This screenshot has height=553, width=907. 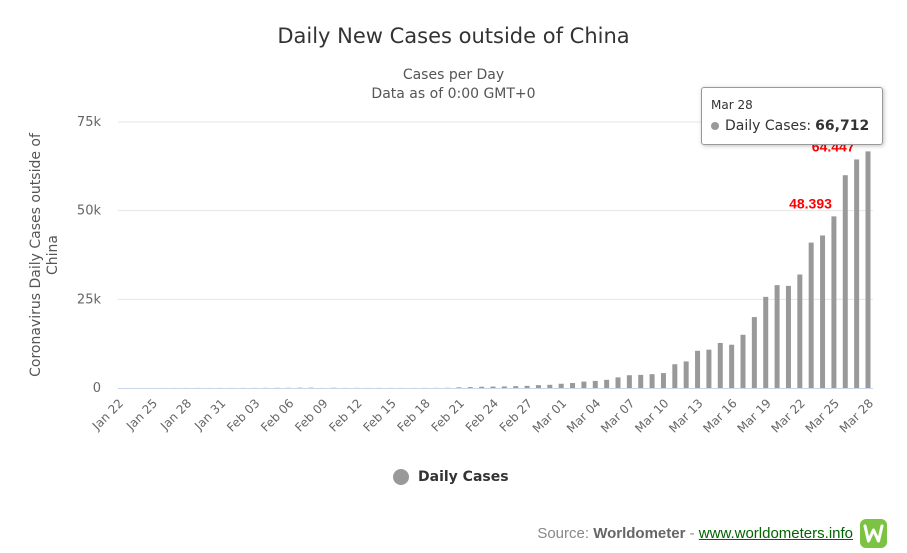 I want to click on y-axis-title-line-1: Coronavirus Daily Cases outside of, so click(x=36, y=254).